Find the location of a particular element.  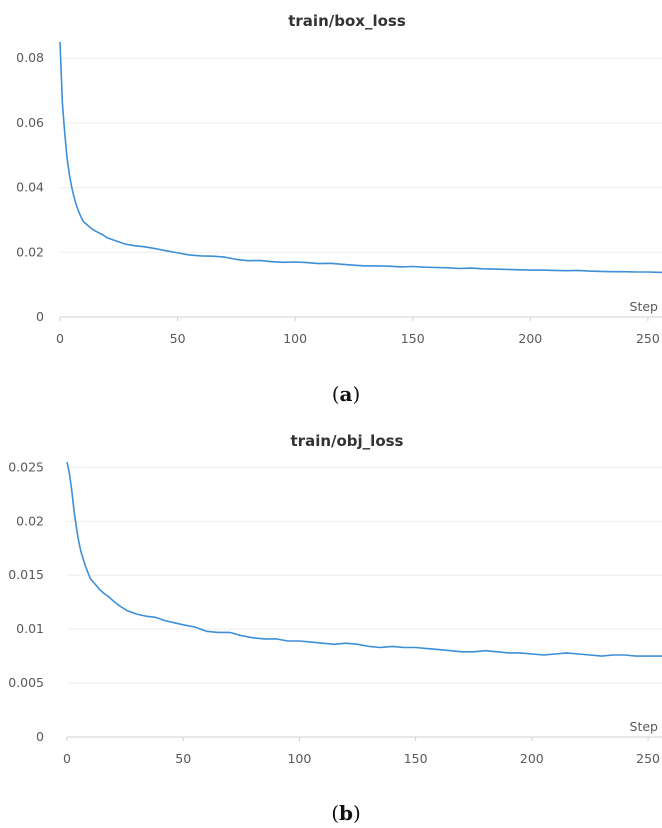

caption-letter: a is located at coordinates (346, 394).